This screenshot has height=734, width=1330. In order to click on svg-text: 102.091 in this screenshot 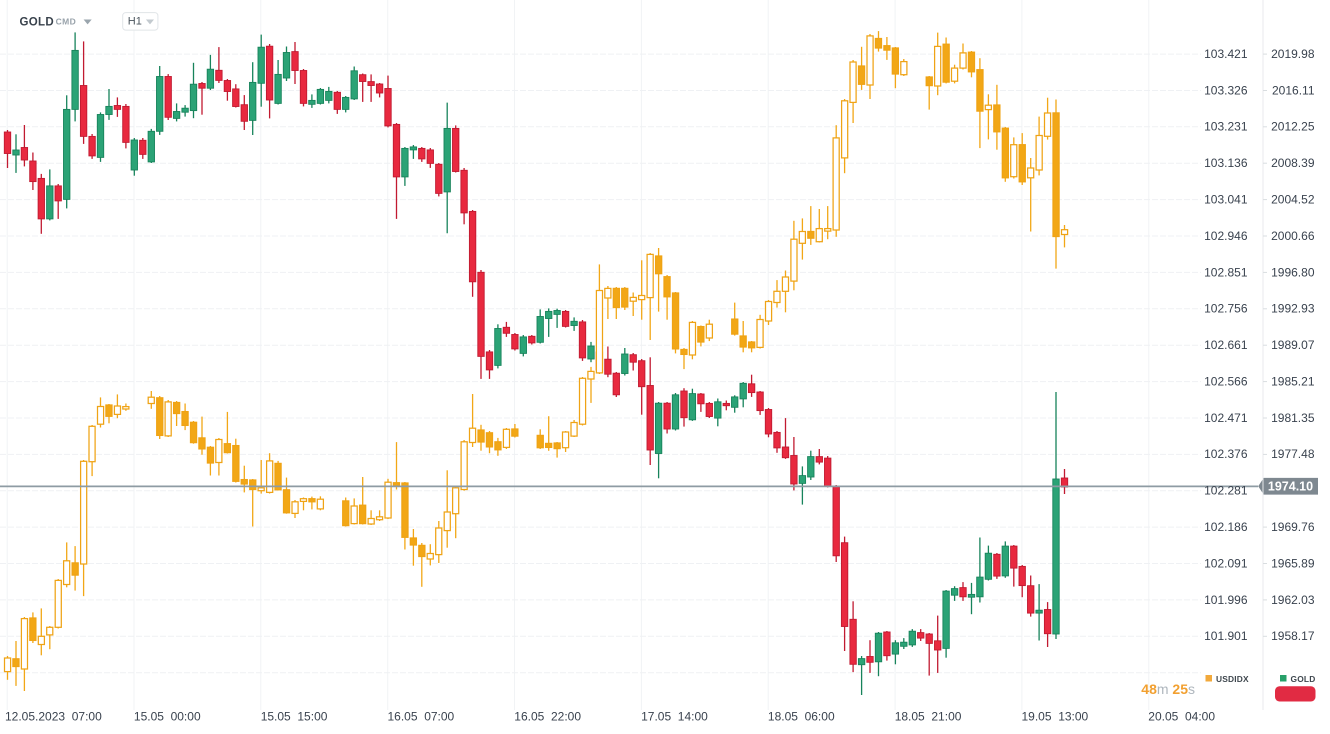, I will do `click(1226, 563)`.